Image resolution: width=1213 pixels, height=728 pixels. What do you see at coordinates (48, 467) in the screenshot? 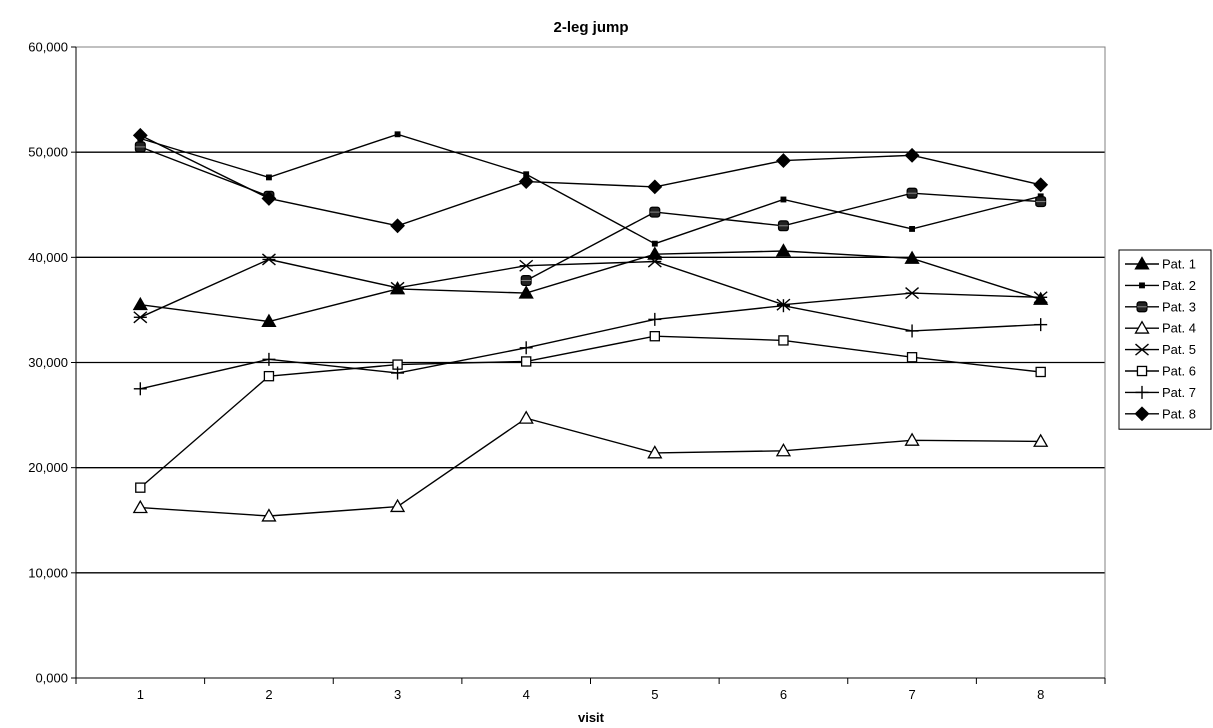
I see `y-tick-label: 20,000` at bounding box center [48, 467].